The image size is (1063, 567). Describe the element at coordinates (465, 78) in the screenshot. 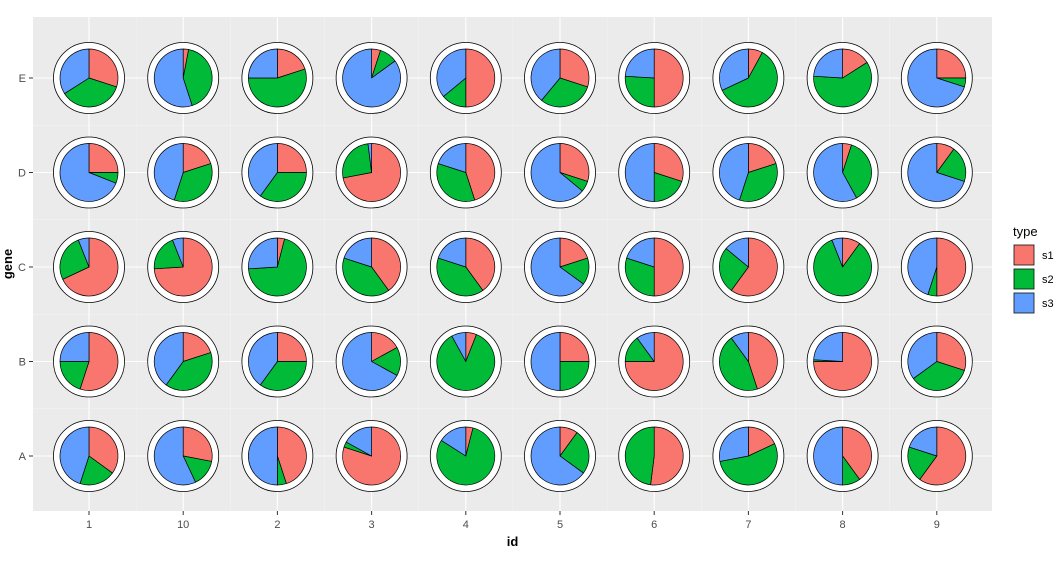

I see `pie-4-E` at that location.